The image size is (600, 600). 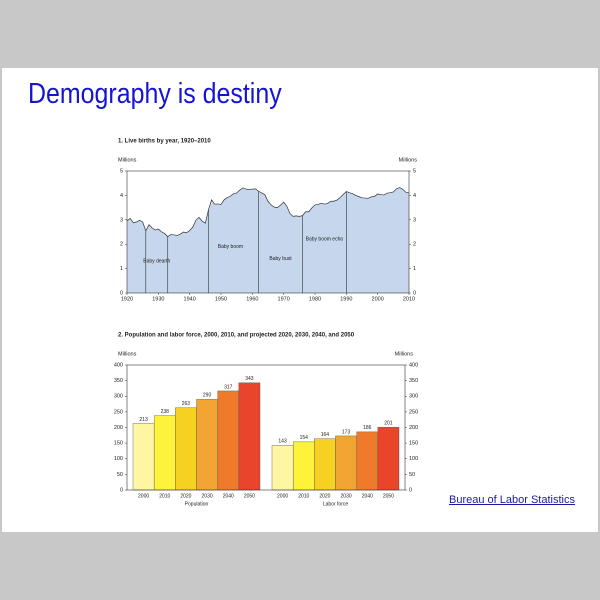 What do you see at coordinates (413, 381) in the screenshot?
I see `y2-tick-label: 350` at bounding box center [413, 381].